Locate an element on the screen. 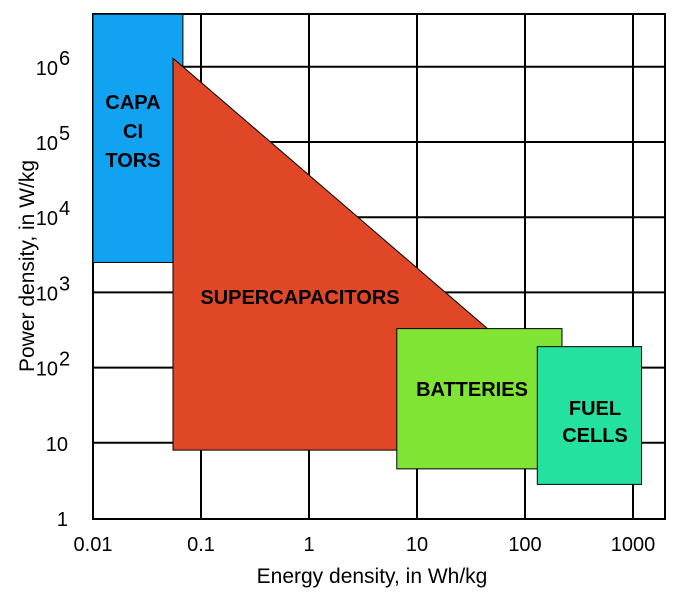 The height and width of the screenshot is (599, 693). capacitors-label: TORS is located at coordinates (132, 161).